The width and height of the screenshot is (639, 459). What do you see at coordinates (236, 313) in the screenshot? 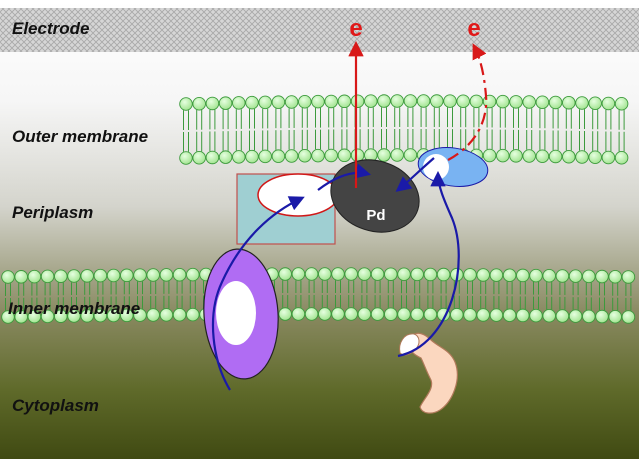
I see `inner-protein-pocket` at bounding box center [236, 313].